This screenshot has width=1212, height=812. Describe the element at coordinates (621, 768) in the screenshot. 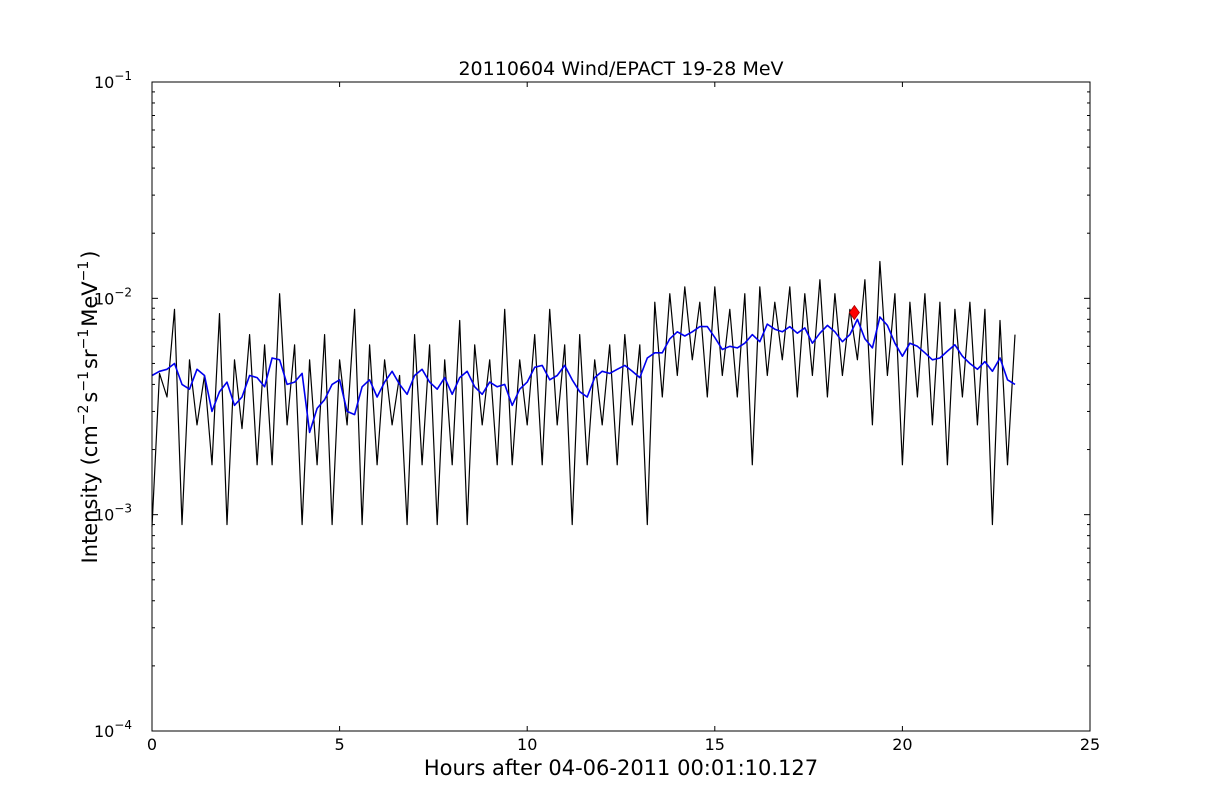

I see `x-axis-label: Hours after 04-06-2011 00:01:10.127` at that location.